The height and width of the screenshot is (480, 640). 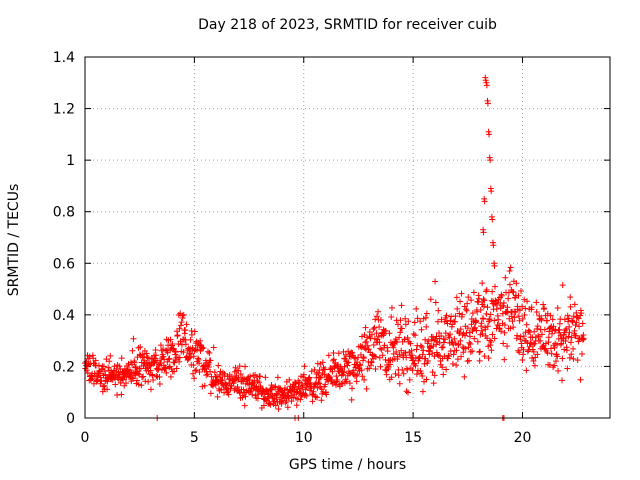 I want to click on x-tick-label: 0, so click(x=85, y=438).